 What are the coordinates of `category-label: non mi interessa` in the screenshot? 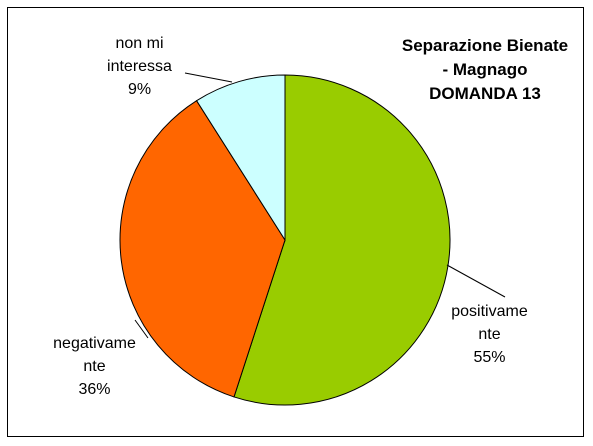 It's located at (139, 55).